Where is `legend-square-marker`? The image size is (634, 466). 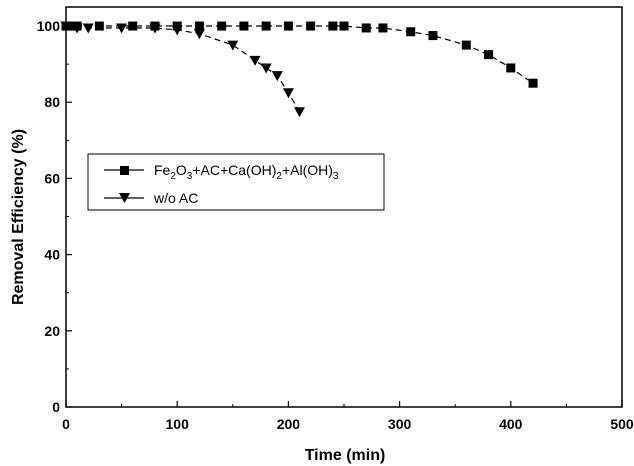 legend-square-marker is located at coordinates (124, 170).